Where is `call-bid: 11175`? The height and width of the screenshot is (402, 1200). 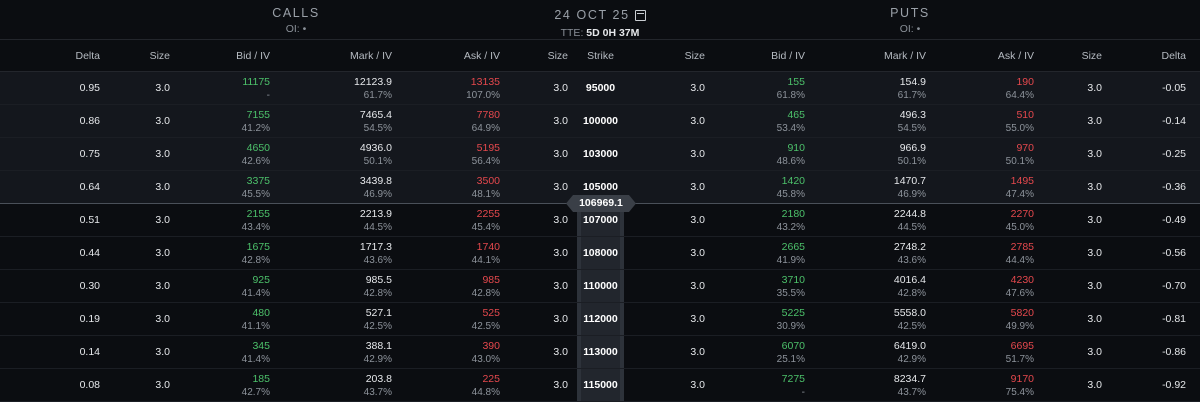
call-bid: 11175 is located at coordinates (256, 82).